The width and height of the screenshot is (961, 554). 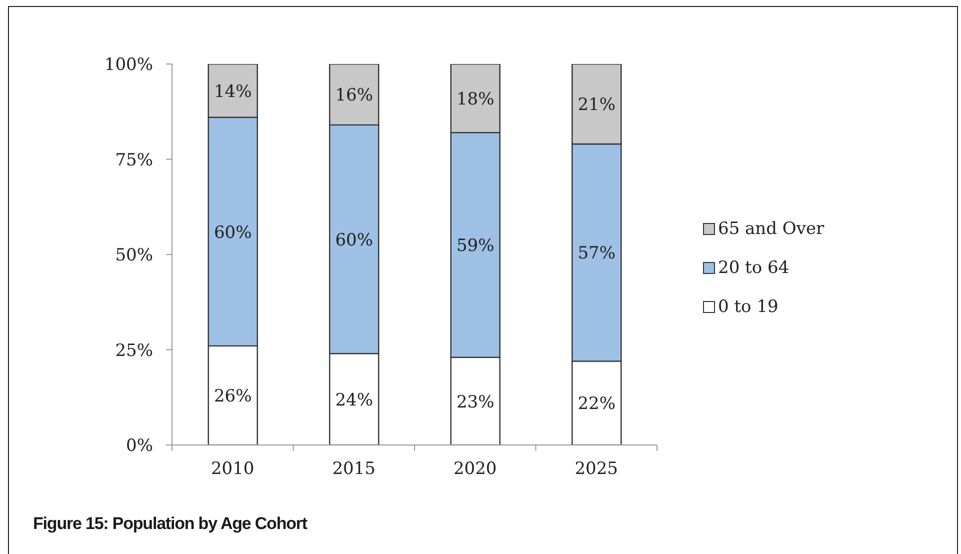 I want to click on data-label: 22%, so click(x=597, y=404).